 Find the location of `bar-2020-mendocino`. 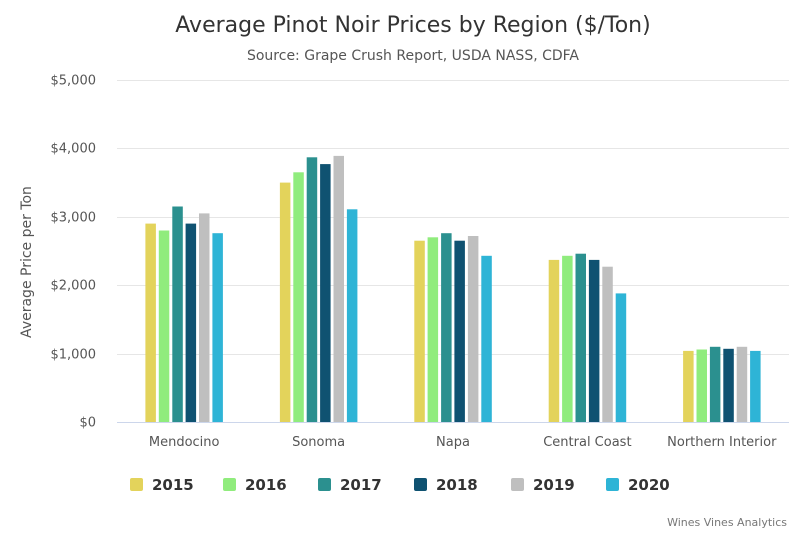

bar-2020-mendocino is located at coordinates (217, 327).